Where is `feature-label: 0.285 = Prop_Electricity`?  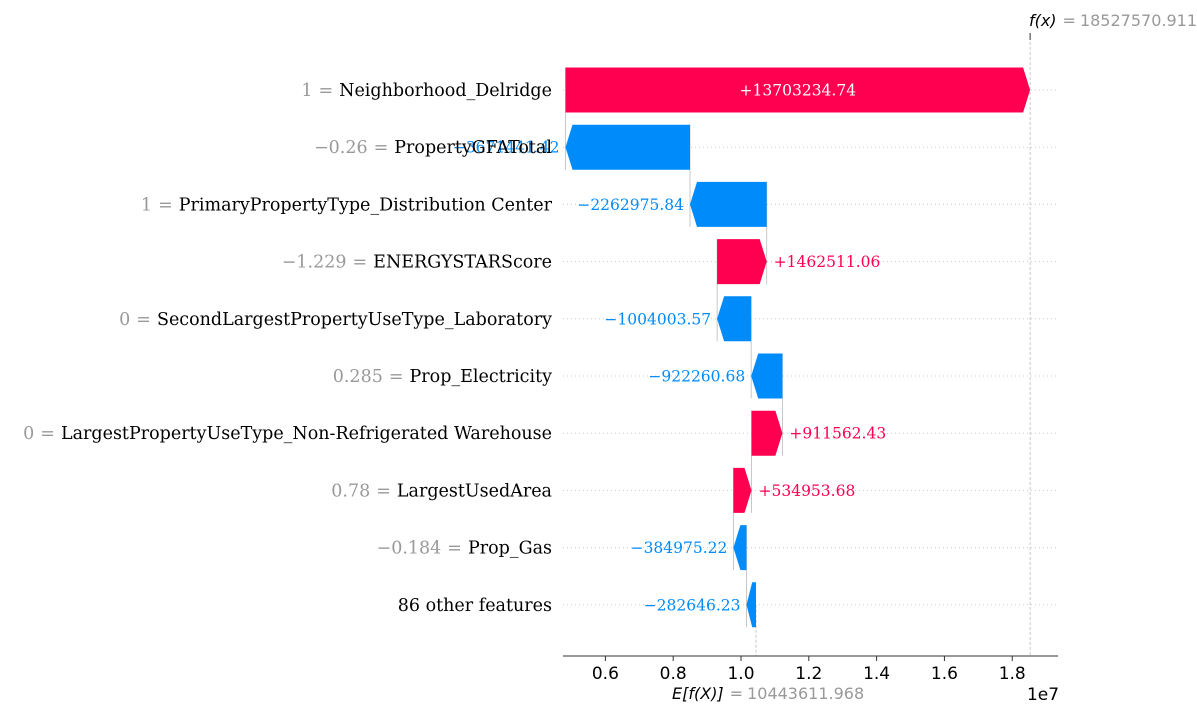
feature-label: 0.285 = Prop_Electricity is located at coordinates (442, 377).